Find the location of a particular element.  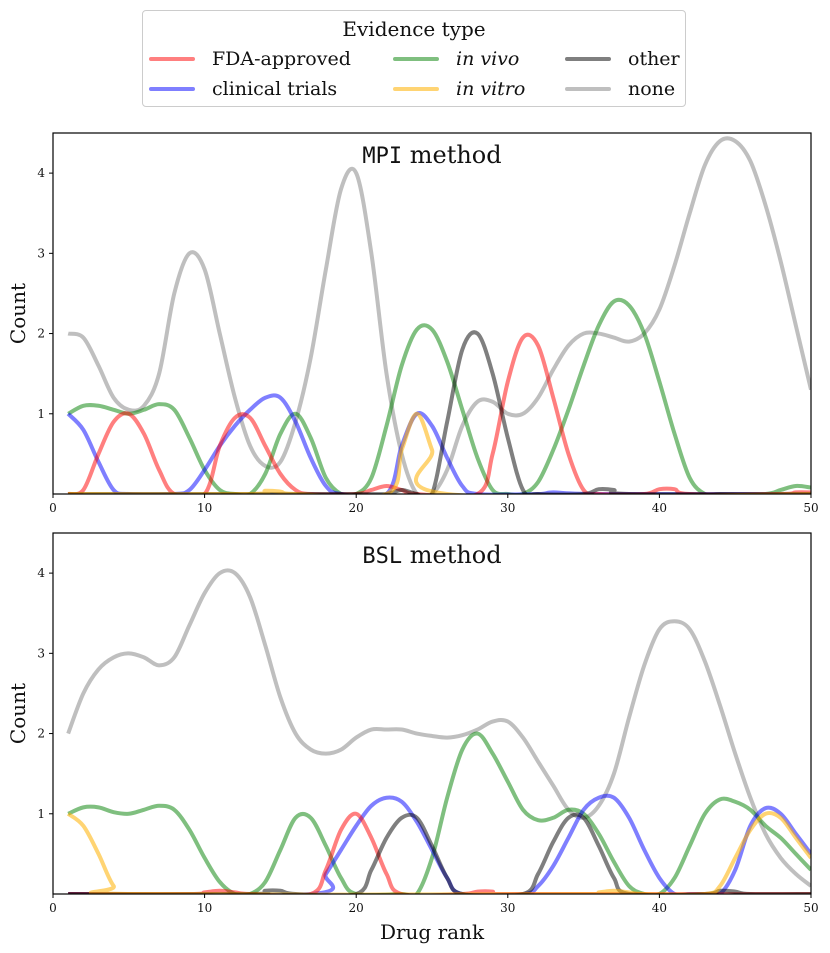

legend-label-none: none is located at coordinates (652, 89).